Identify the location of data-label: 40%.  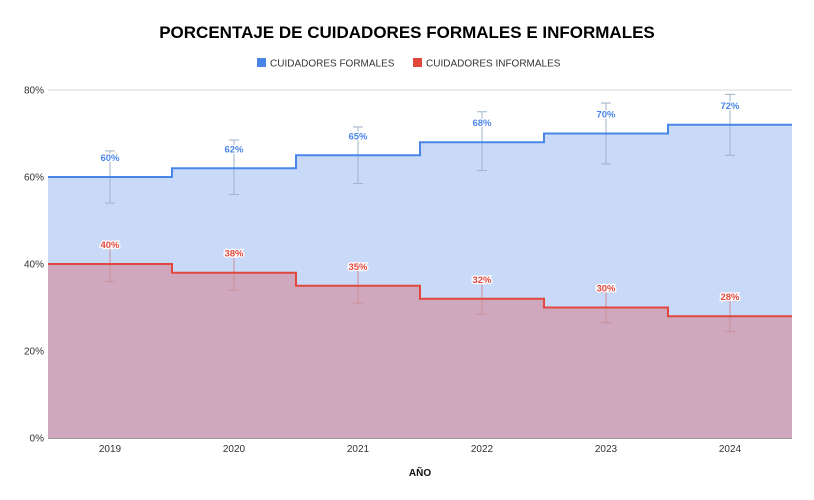
(110, 245).